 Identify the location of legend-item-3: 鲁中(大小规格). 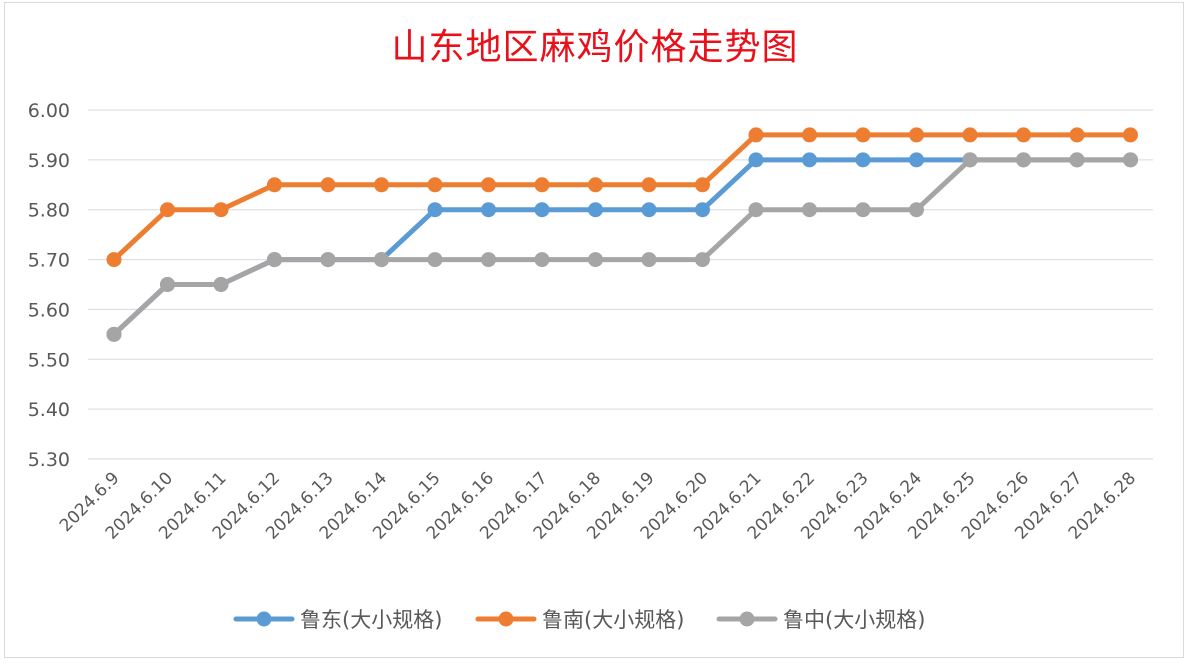
(820, 620).